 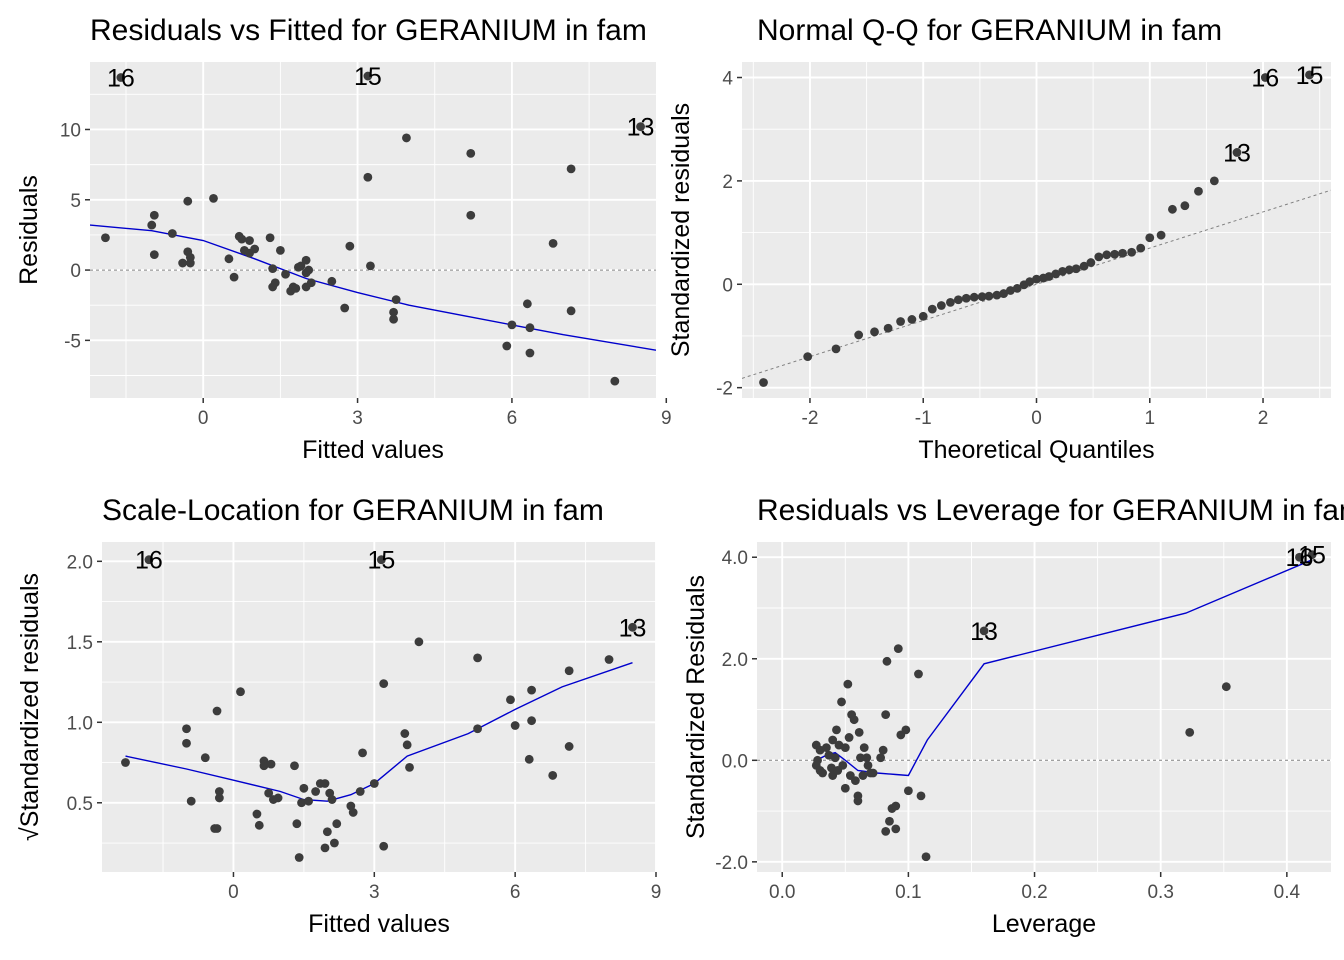 I want to click on x-tick-label: 0, so click(x=203, y=418).